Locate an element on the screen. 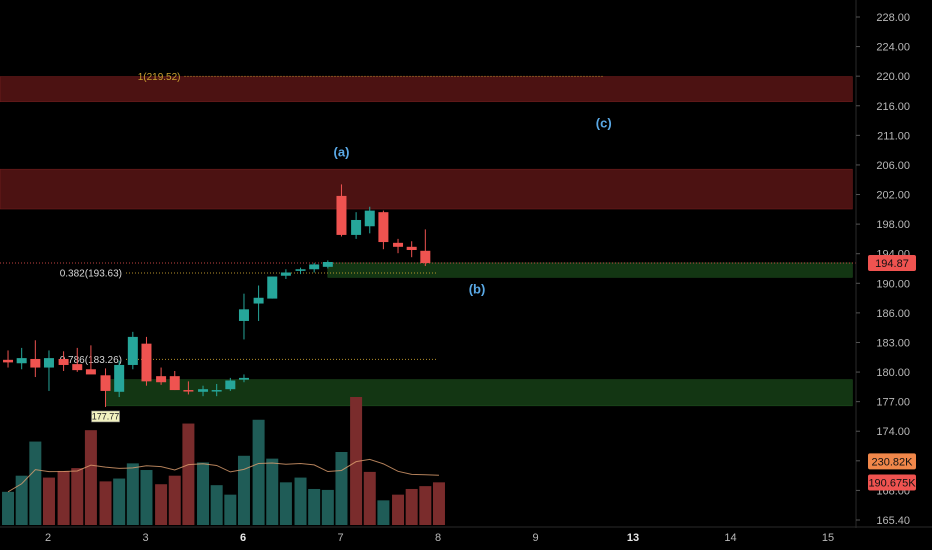 Image resolution: width=932 pixels, height=550 pixels. fib-label: 0.382(193.63) is located at coordinates (91, 274).